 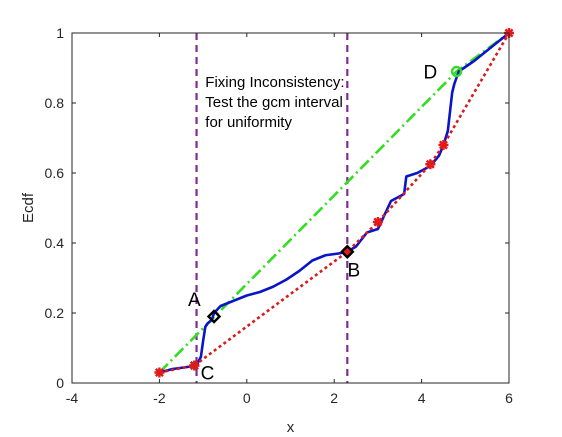 I want to click on annotation-line: for uniformity, so click(x=248, y=122).